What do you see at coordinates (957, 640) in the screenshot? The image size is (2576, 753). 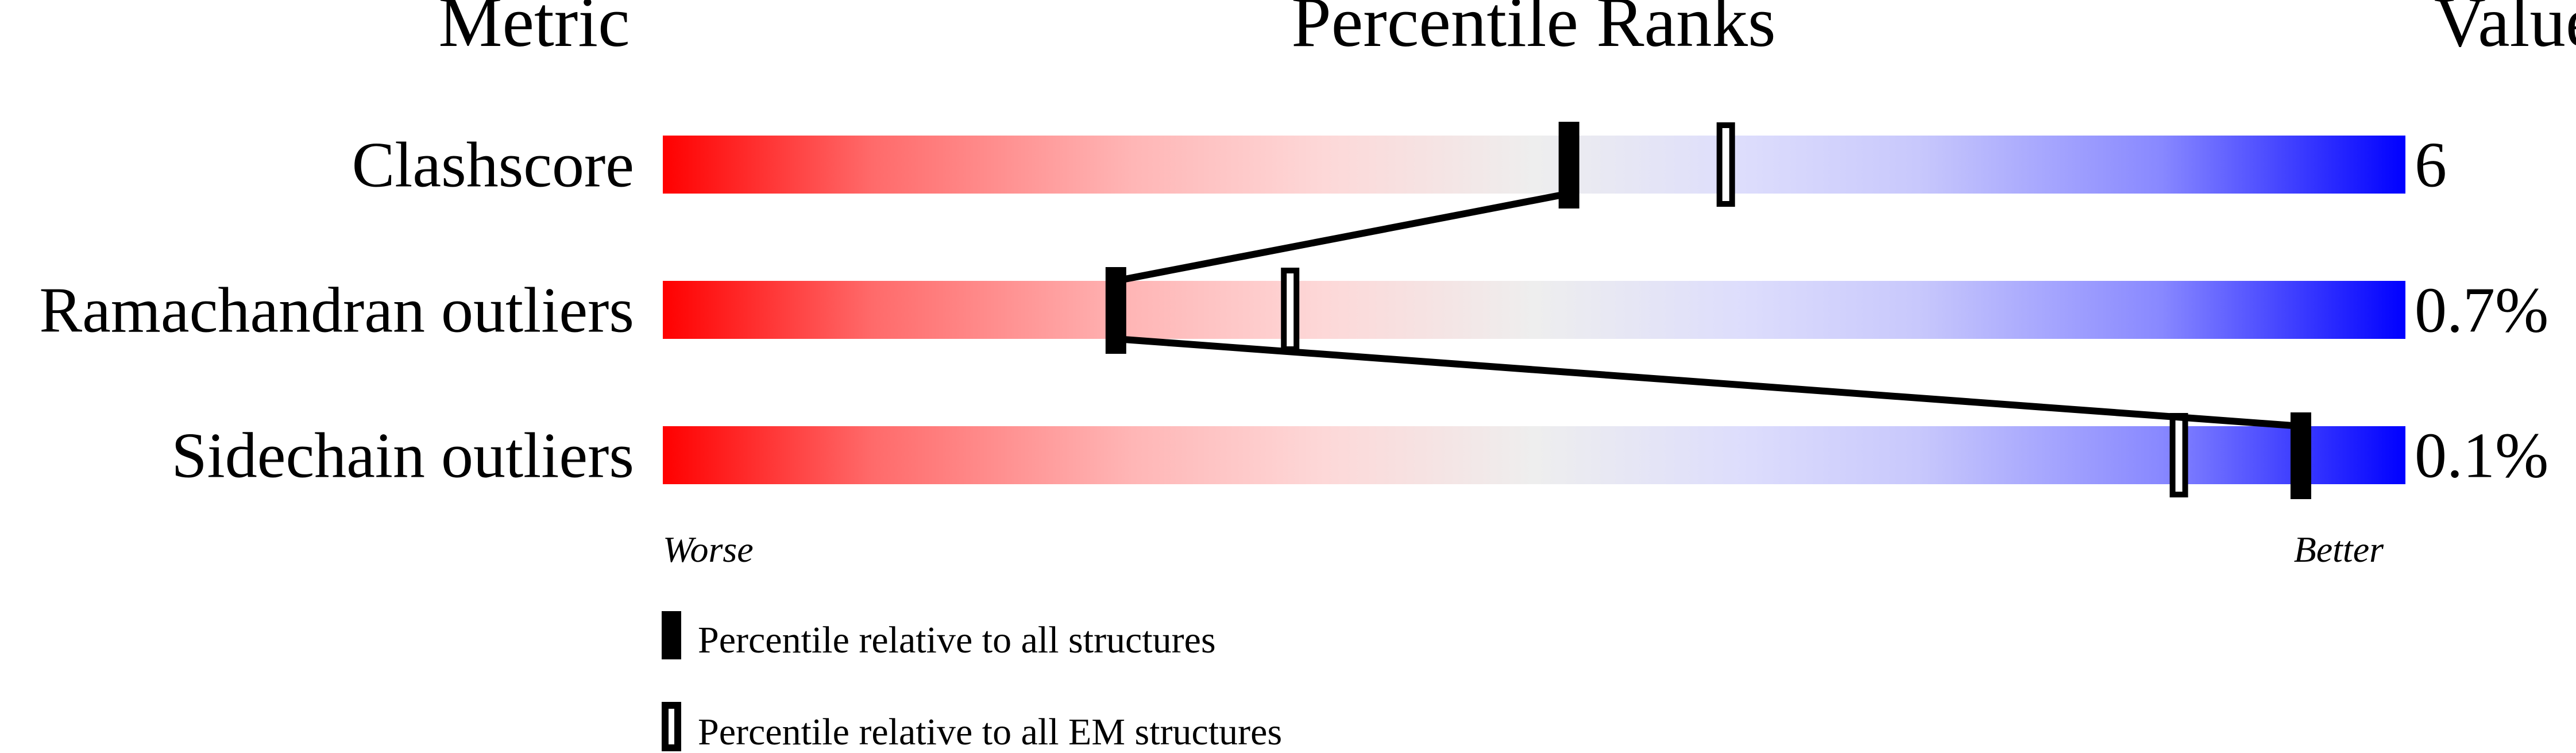 I see `legend-filled-label: Percentile relative to all structures` at bounding box center [957, 640].